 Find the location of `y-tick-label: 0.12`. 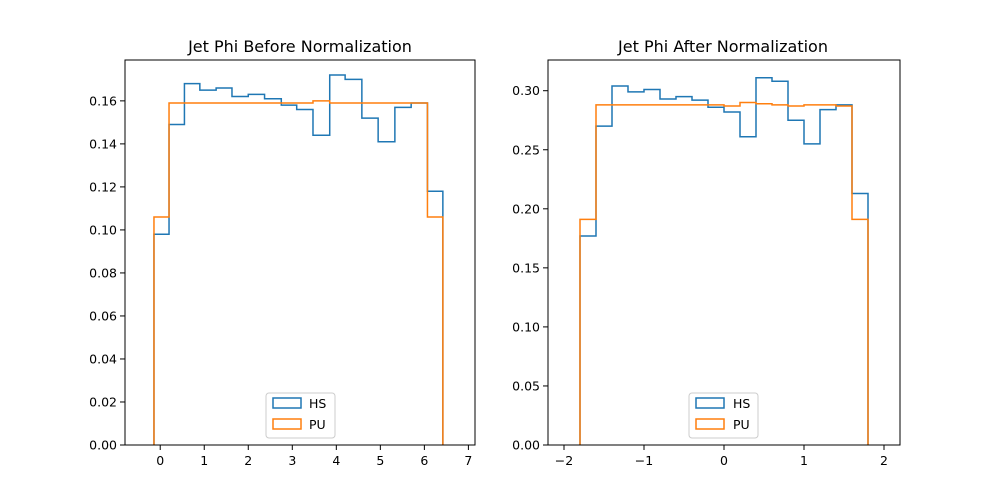

y-tick-label: 0.12 is located at coordinates (103, 186).